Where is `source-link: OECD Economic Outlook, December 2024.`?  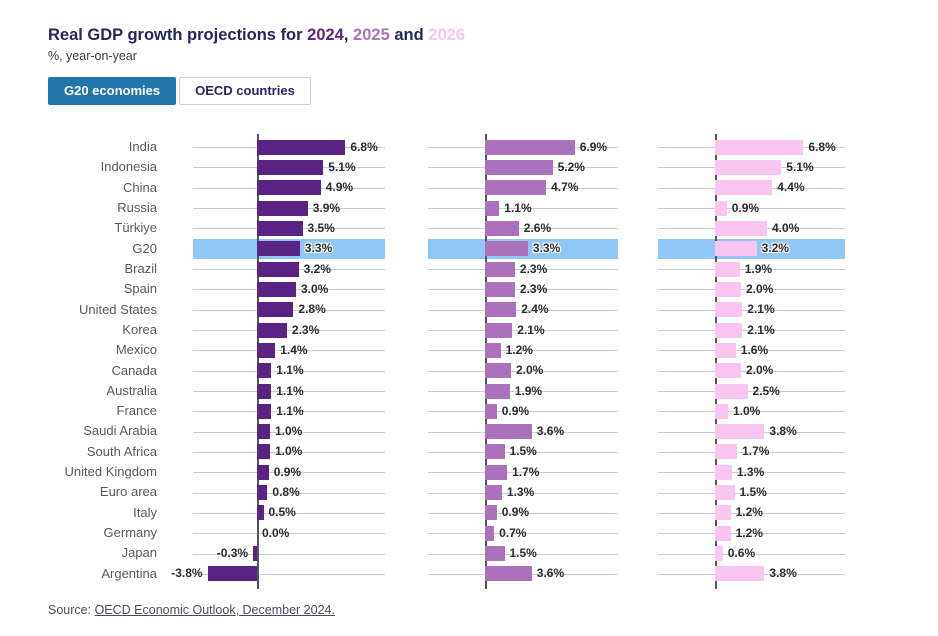
source-link: OECD Economic Outlook, December 2024. is located at coordinates (214, 610).